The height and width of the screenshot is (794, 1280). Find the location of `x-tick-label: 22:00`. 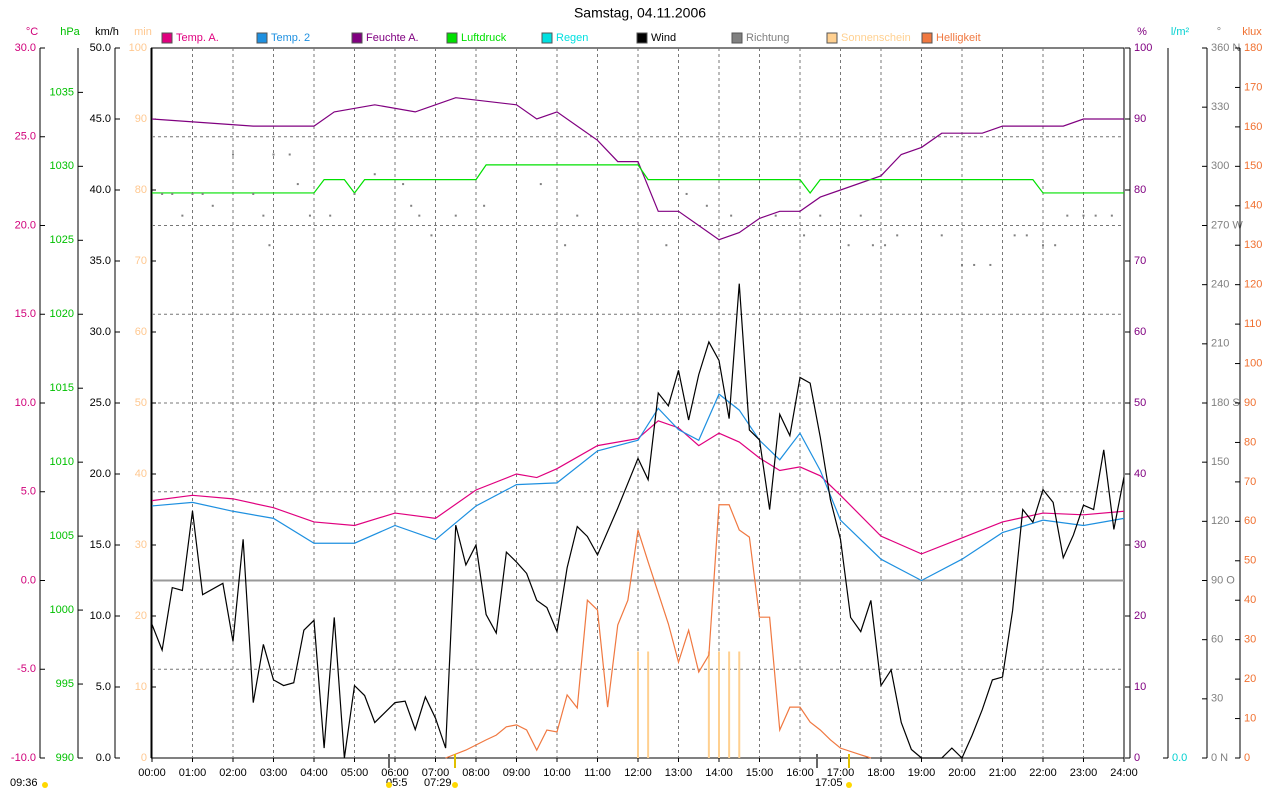

x-tick-label: 22:00 is located at coordinates (1043, 773).